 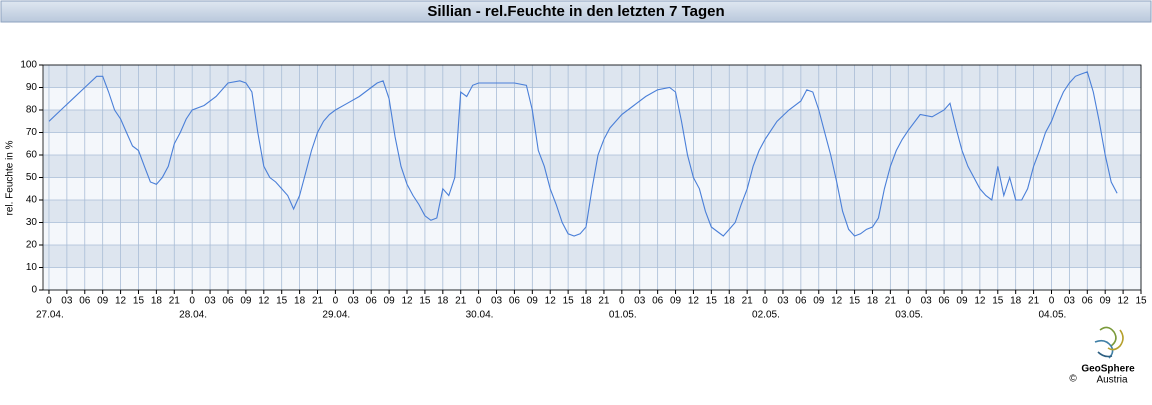 What do you see at coordinates (1112, 380) in the screenshot?
I see `brand-sub: Austria` at bounding box center [1112, 380].